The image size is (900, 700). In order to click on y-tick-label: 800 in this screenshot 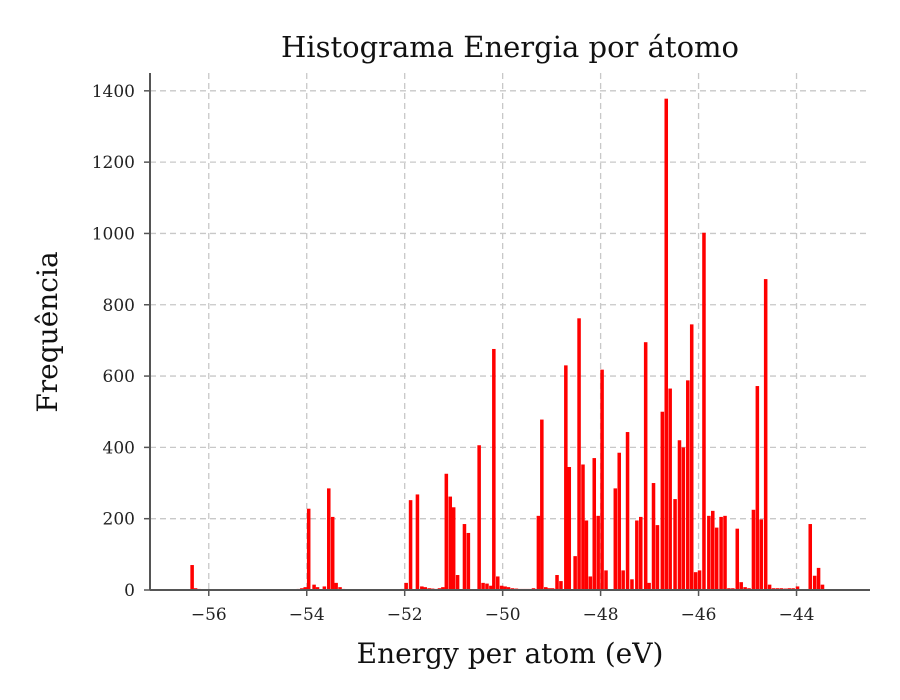, I will do `click(119, 306)`.